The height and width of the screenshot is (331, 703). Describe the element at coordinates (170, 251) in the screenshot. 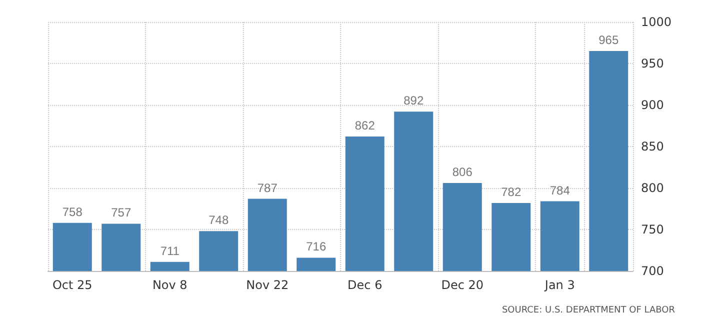

I see `data-label: 711` at that location.